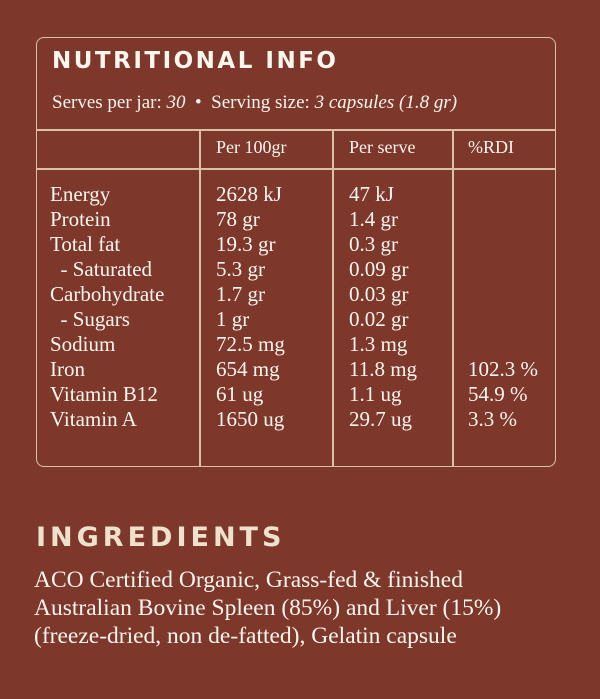 This screenshot has height=699, width=600. Describe the element at coordinates (296, 219) in the screenshot. I see `table-row: Protein 78 gr 1.4 gr` at that location.